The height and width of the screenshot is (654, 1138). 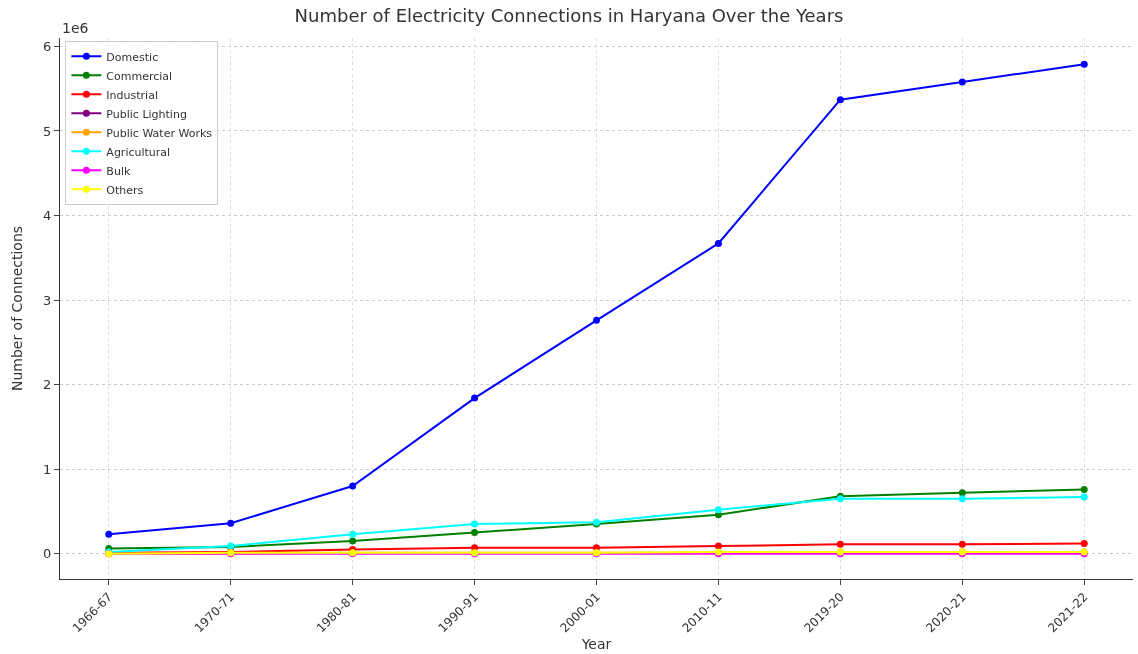 I want to click on legend-label: Agricultural, so click(x=138, y=152).